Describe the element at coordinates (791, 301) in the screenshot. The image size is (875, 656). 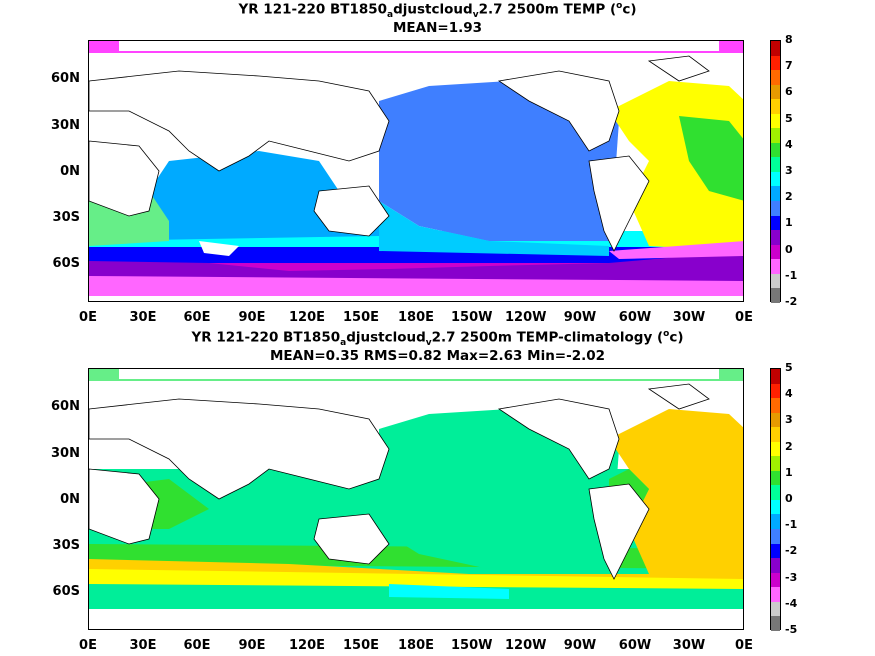
I see `colorbar-label: -2` at that location.